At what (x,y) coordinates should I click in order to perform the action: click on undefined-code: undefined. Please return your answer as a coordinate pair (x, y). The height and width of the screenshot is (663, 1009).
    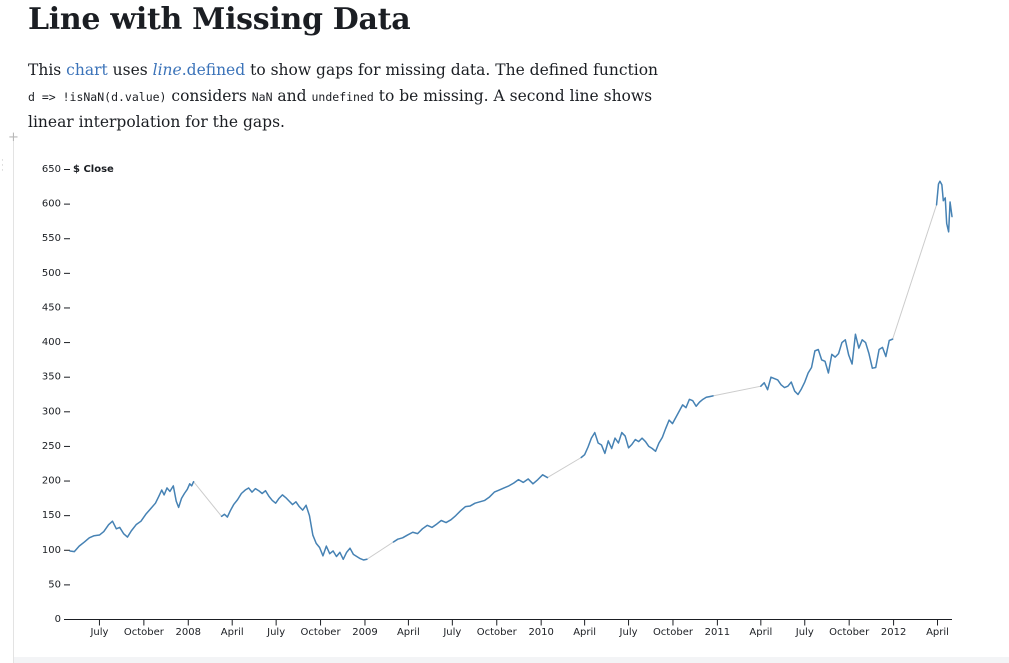
    Looking at the image, I should click on (342, 96).